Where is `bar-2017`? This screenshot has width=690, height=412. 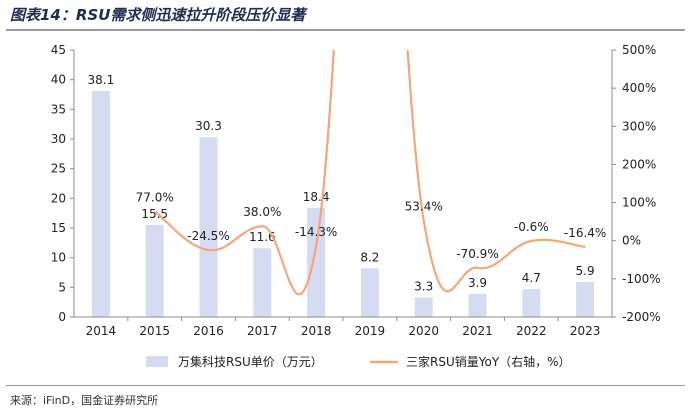
bar-2017 is located at coordinates (262, 282).